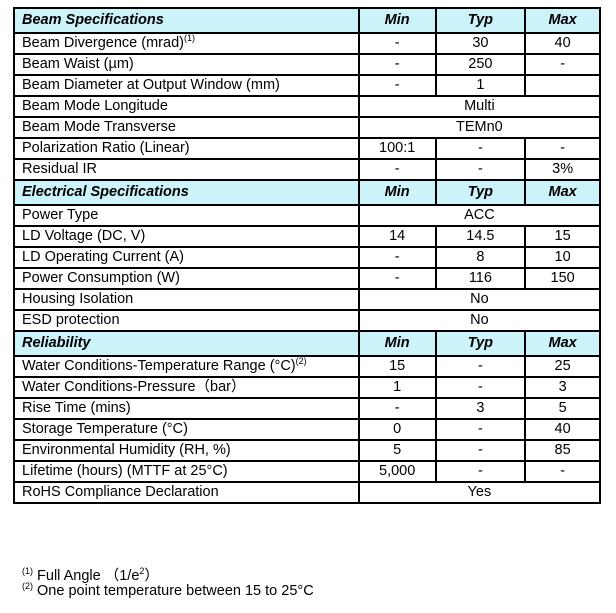  What do you see at coordinates (78, 64) in the screenshot?
I see `label-text: Beam Waist (µm)` at bounding box center [78, 64].